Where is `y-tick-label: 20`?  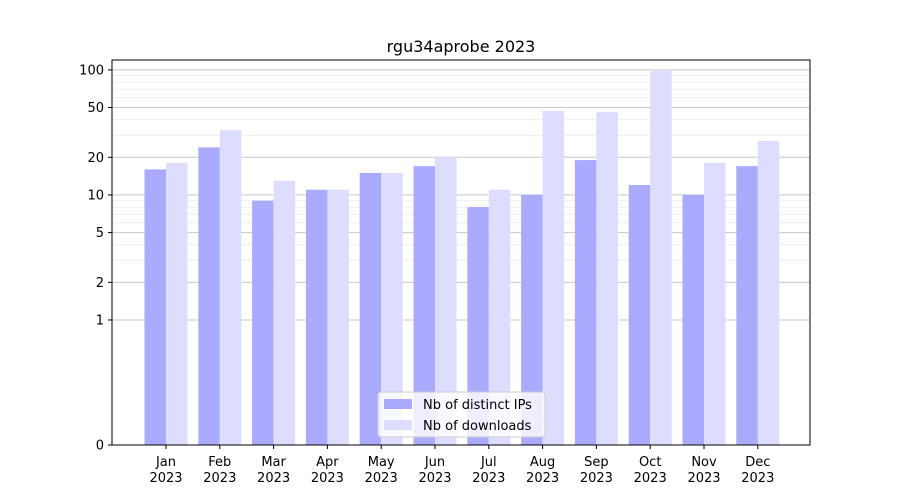 y-tick-label: 20 is located at coordinates (95, 158).